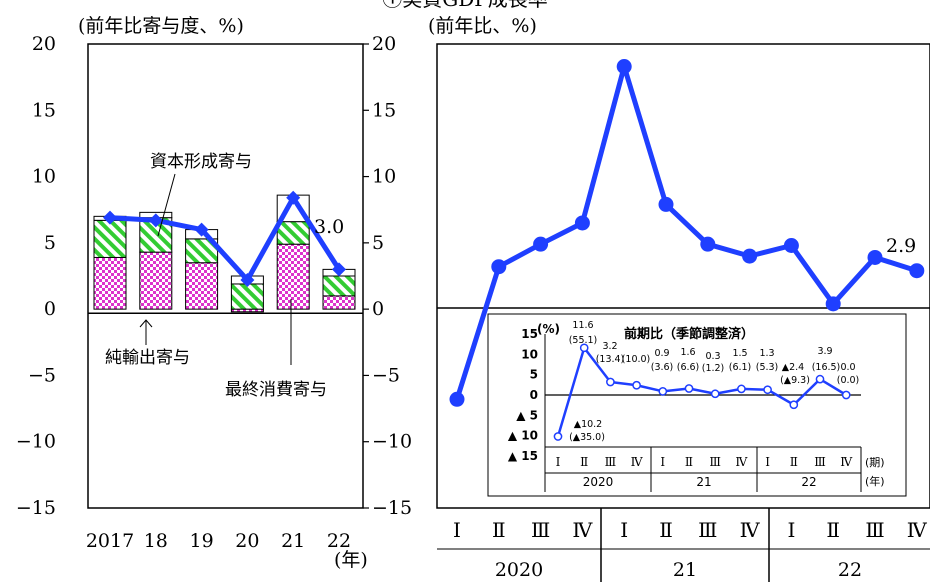 The height and width of the screenshot is (582, 930). Describe the element at coordinates (793, 367) in the screenshot. I see `inset-value-label: ▲2.4` at that location.